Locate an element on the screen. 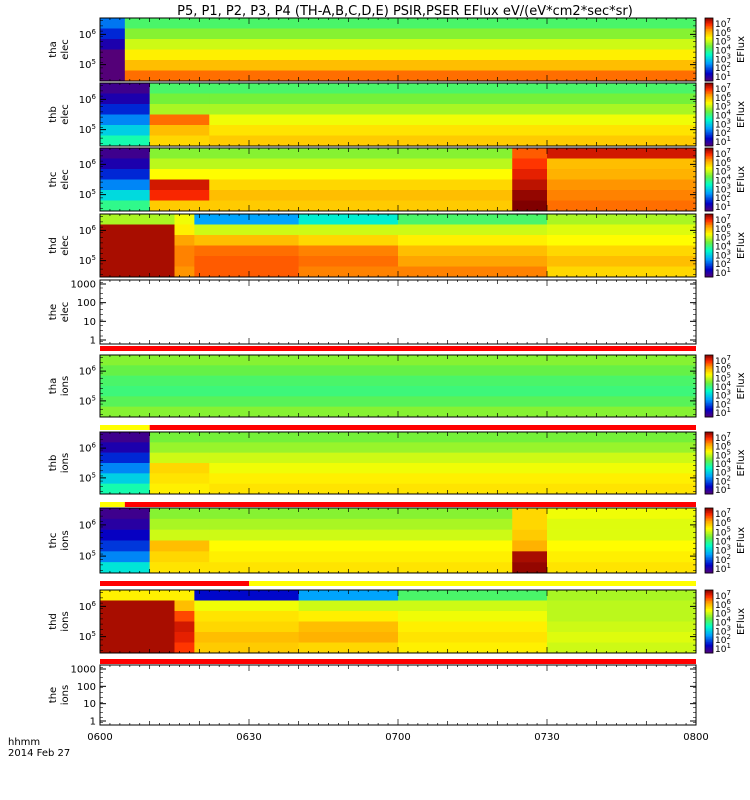 The image size is (750, 800). cell-tha-elec-b1-r4 is located at coordinates (410, 65).